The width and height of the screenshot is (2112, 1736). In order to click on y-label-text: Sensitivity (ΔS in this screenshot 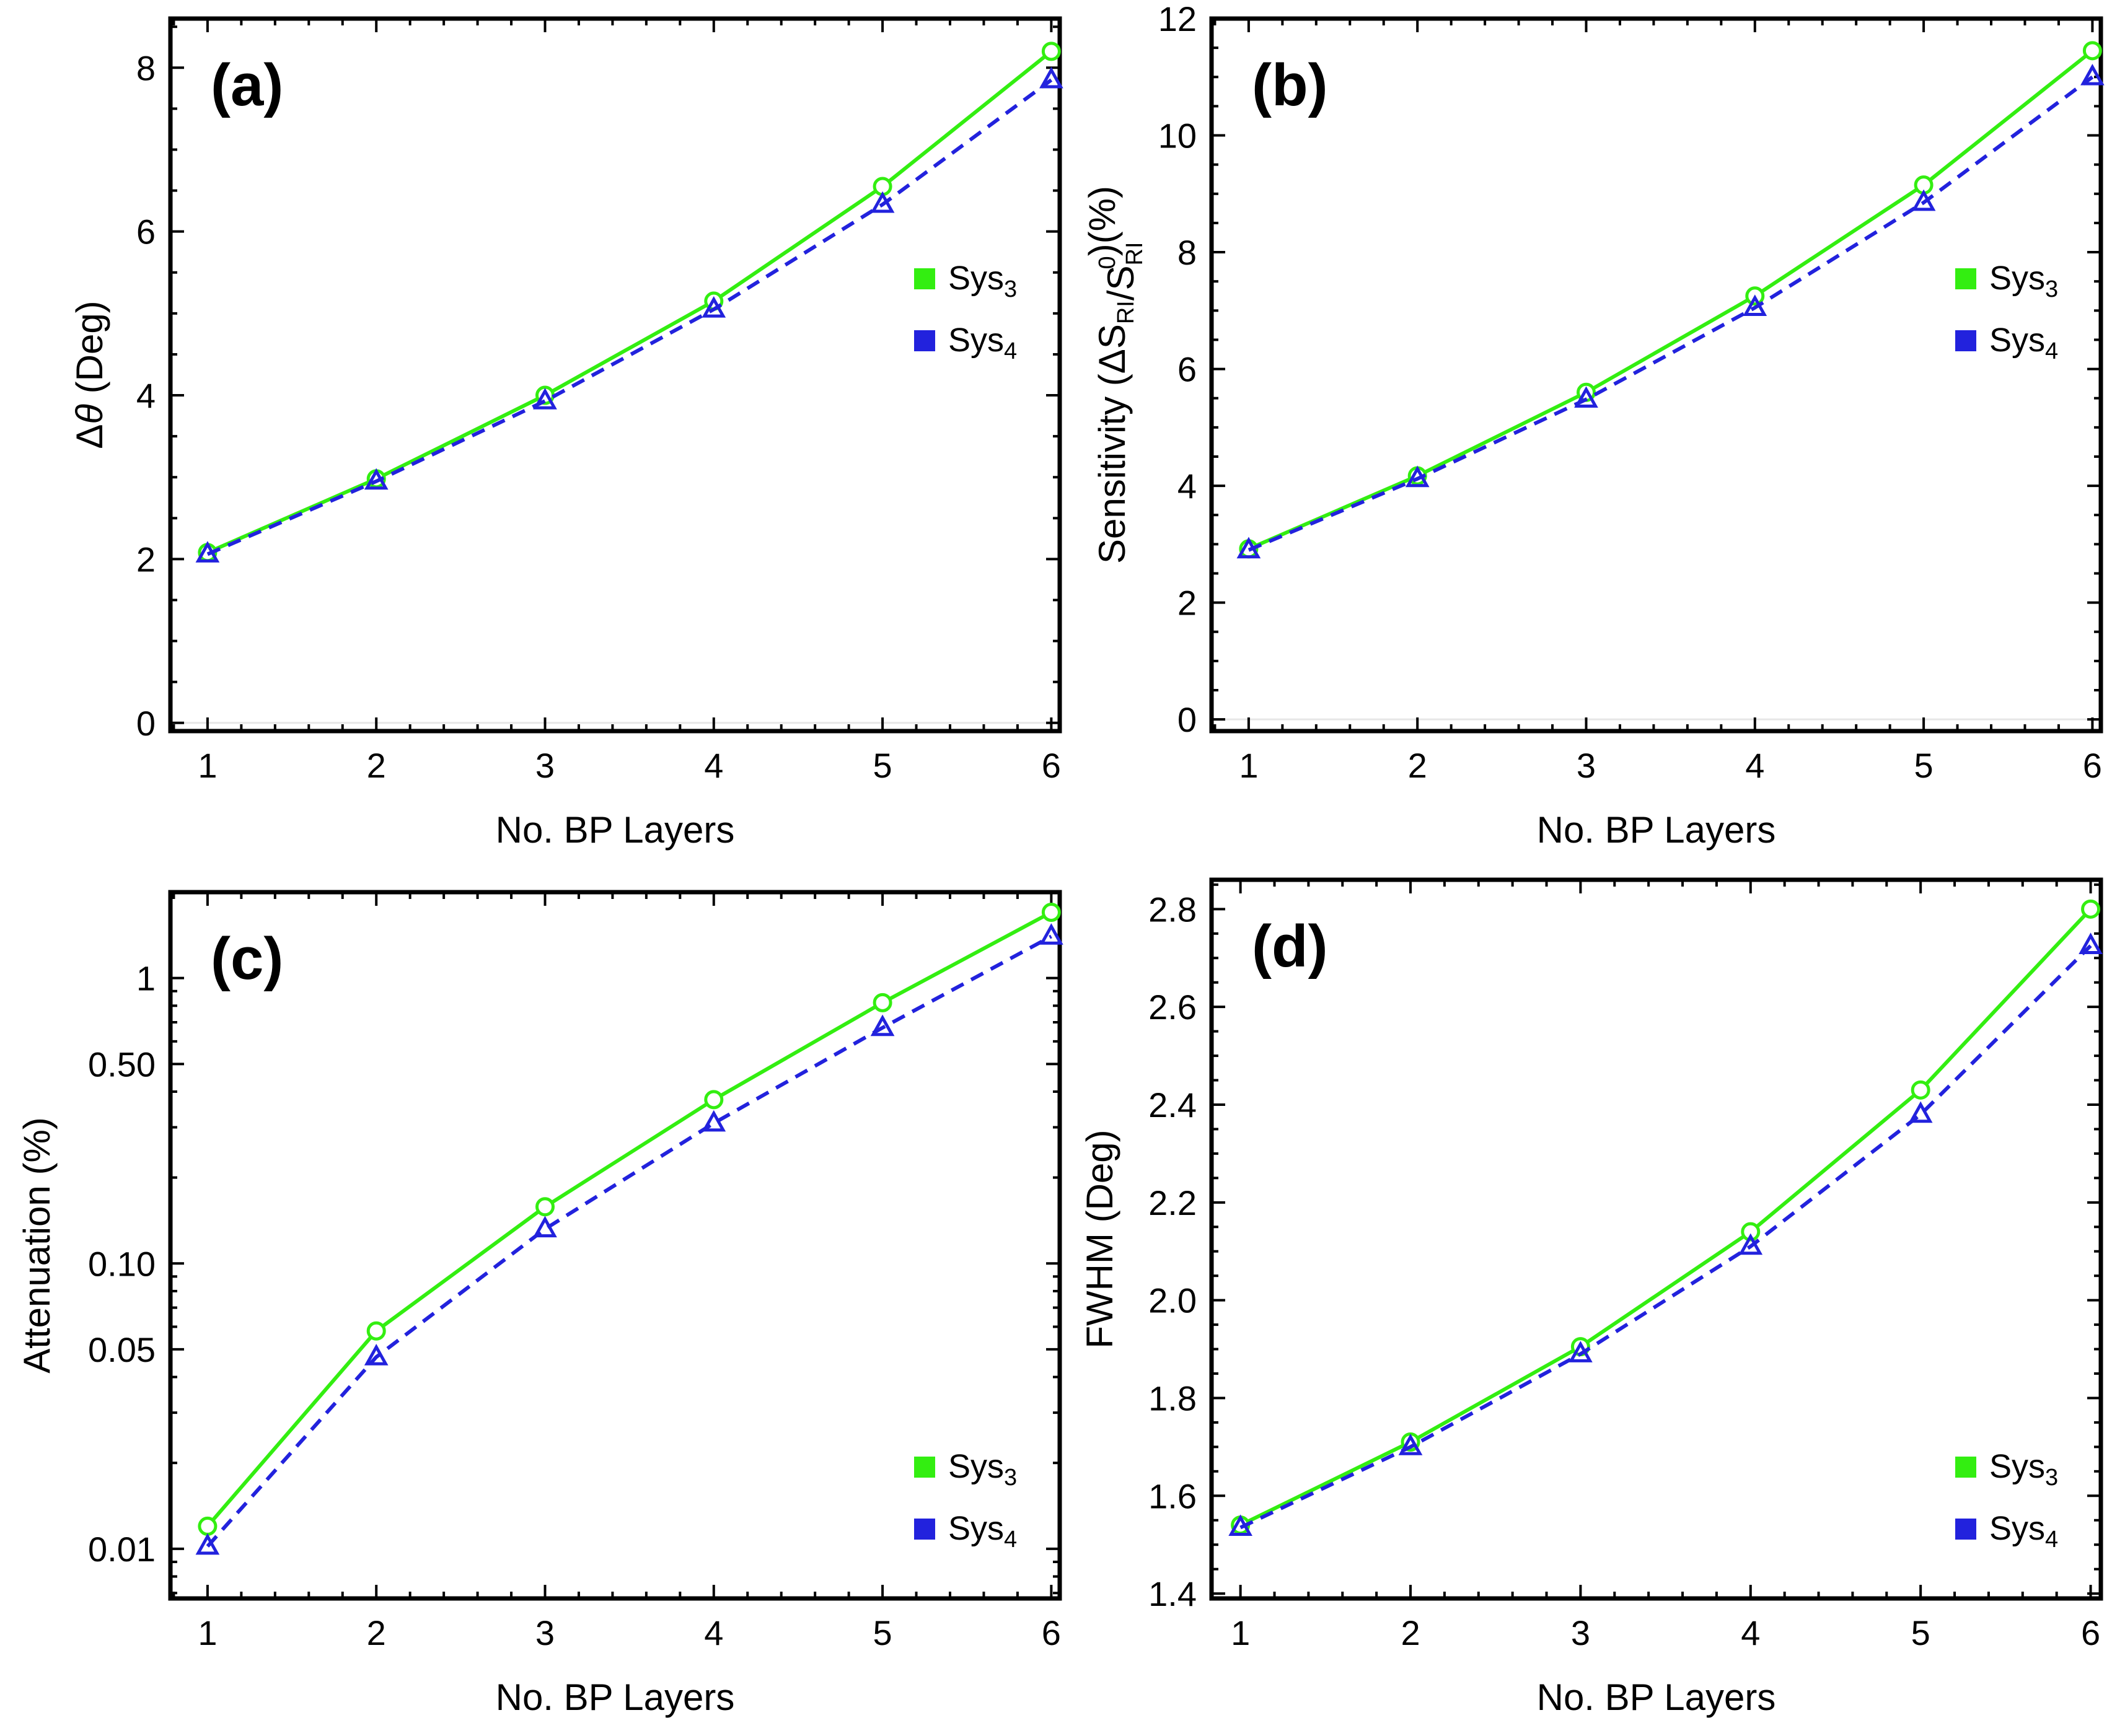, I will do `click(1112, 444)`.